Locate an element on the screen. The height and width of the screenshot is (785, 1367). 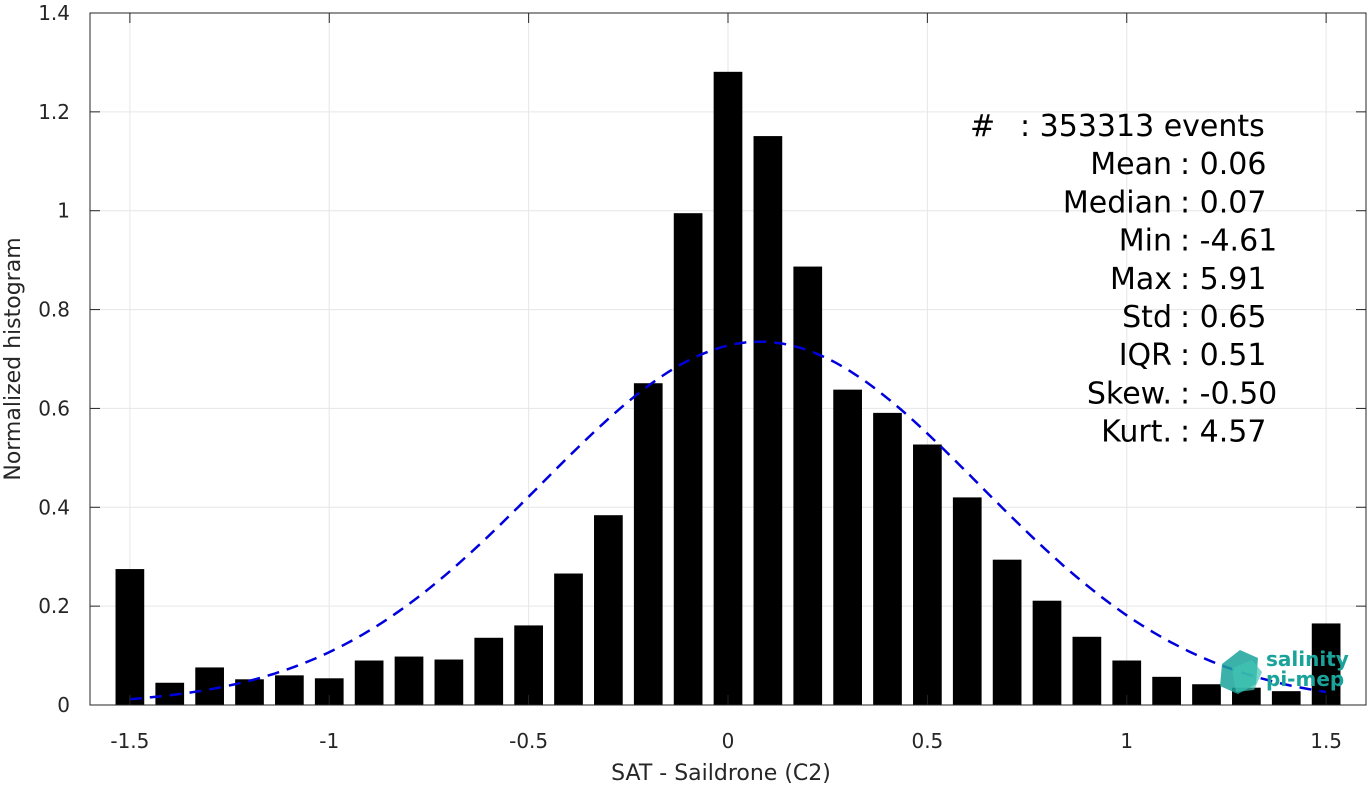
x-tick-label: -0.5 is located at coordinates (528, 741).